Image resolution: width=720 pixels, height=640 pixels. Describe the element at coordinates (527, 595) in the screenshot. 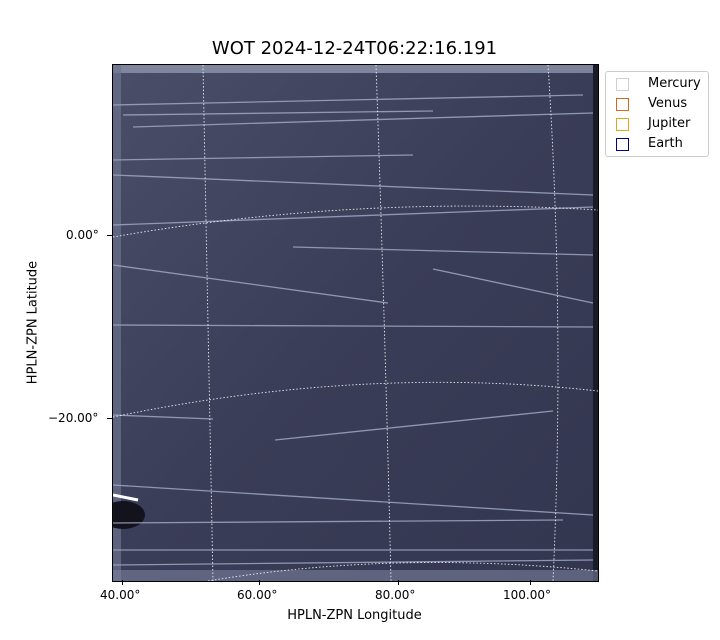

I see `x-tick-label: 100.00°` at that location.